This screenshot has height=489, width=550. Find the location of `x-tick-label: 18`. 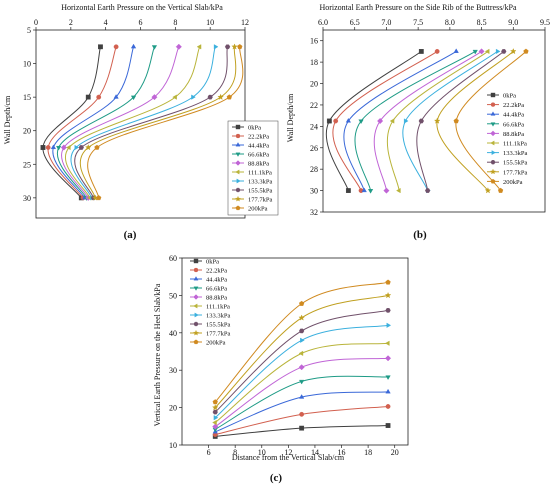

x-tick-label: 18 is located at coordinates (368, 452).